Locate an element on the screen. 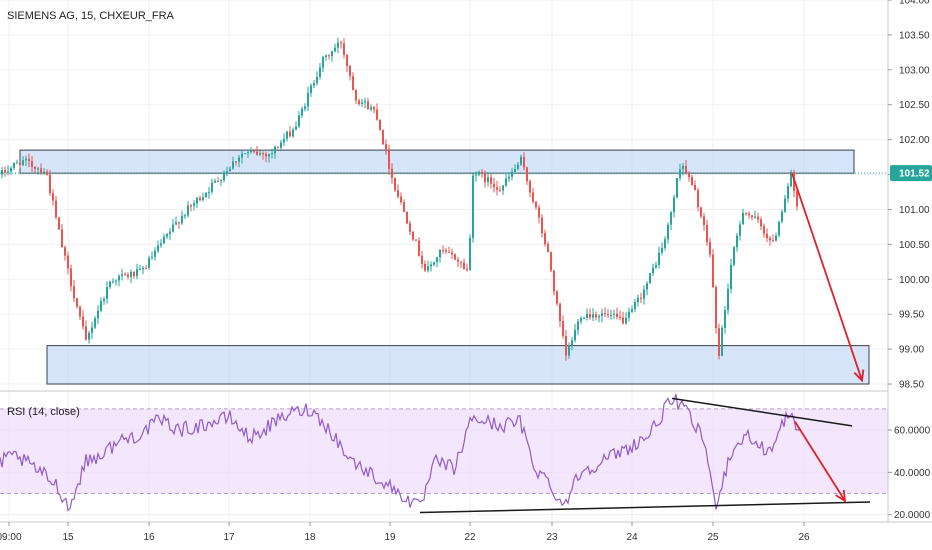  time-tick-label: 19 is located at coordinates (390, 537).